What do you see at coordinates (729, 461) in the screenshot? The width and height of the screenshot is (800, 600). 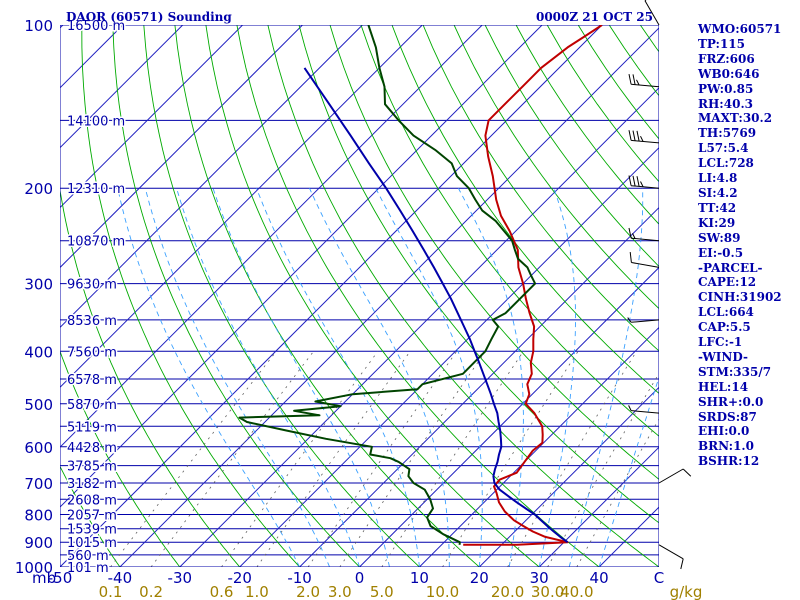 I see `index-line: BSHR:12` at bounding box center [729, 461].